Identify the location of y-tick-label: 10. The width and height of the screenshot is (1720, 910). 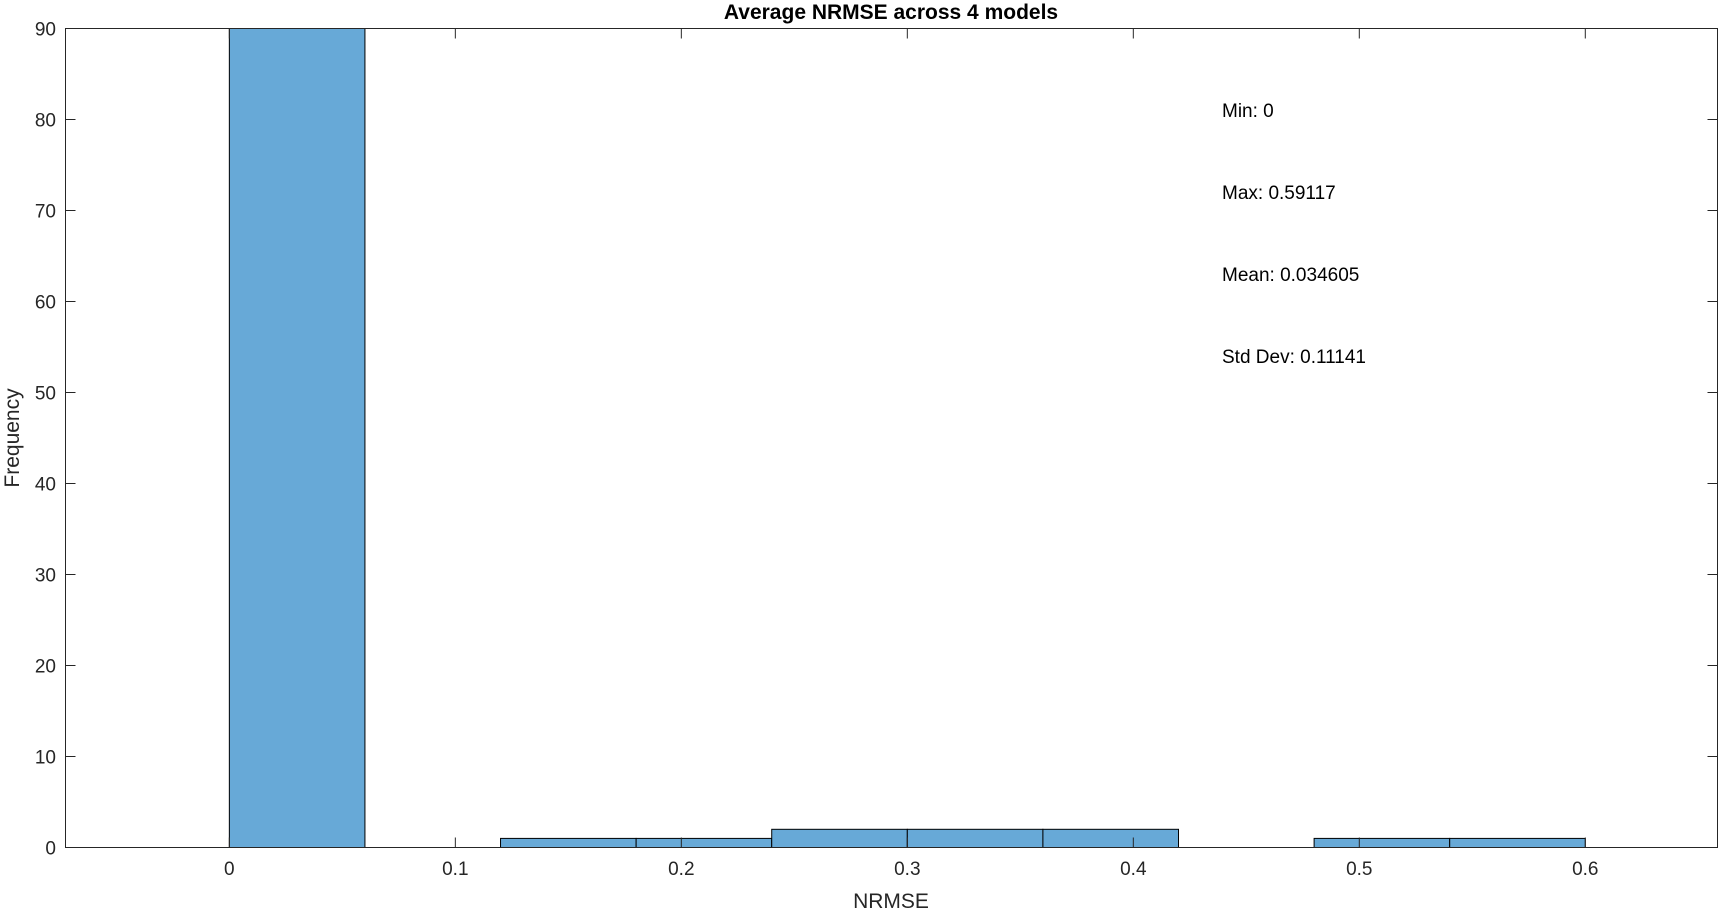
(45, 758).